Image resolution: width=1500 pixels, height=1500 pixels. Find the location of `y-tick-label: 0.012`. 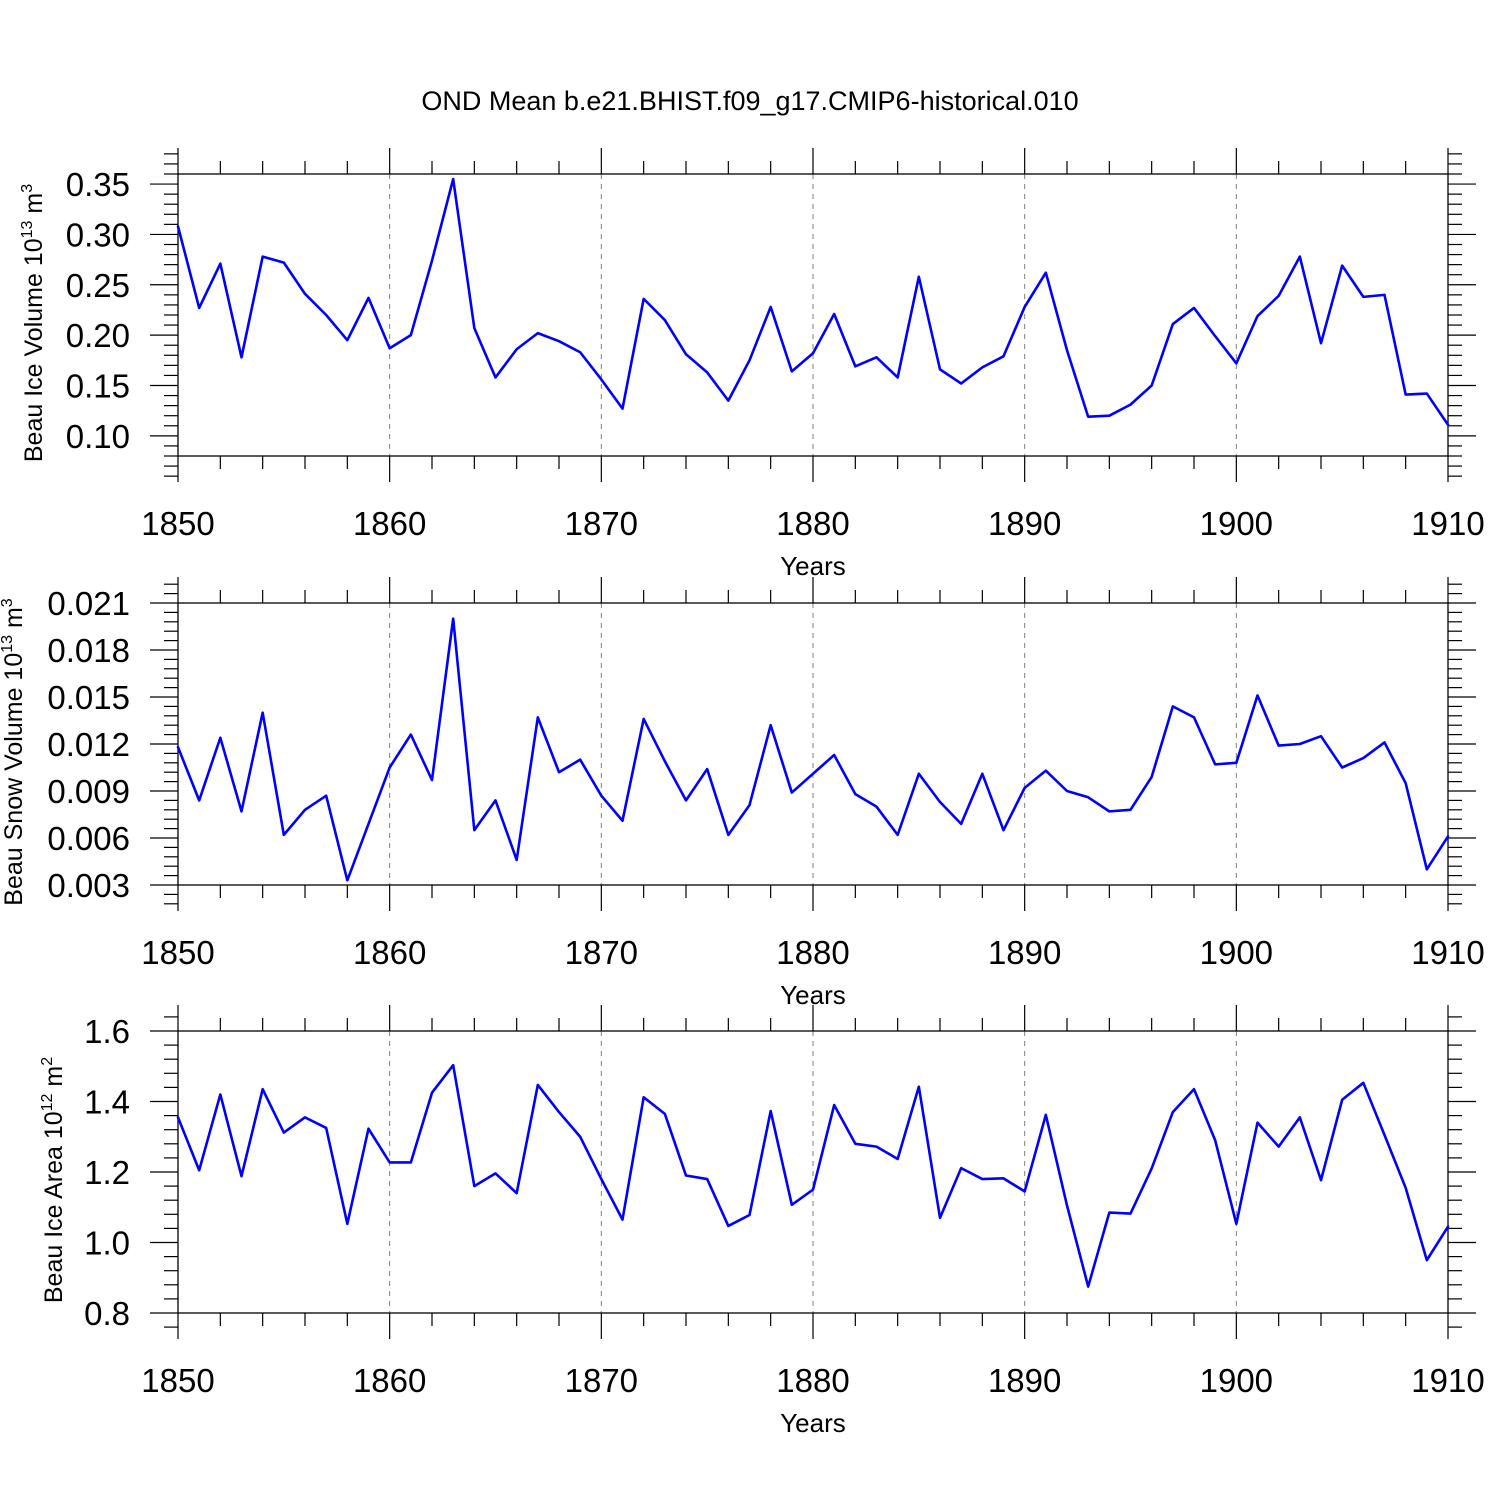

y-tick-label: 0.012 is located at coordinates (88, 744).